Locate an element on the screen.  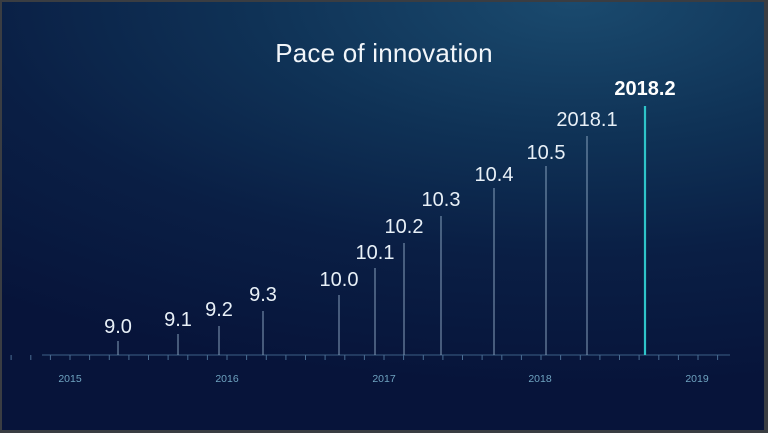
year-label: 2016 is located at coordinates (227, 379).